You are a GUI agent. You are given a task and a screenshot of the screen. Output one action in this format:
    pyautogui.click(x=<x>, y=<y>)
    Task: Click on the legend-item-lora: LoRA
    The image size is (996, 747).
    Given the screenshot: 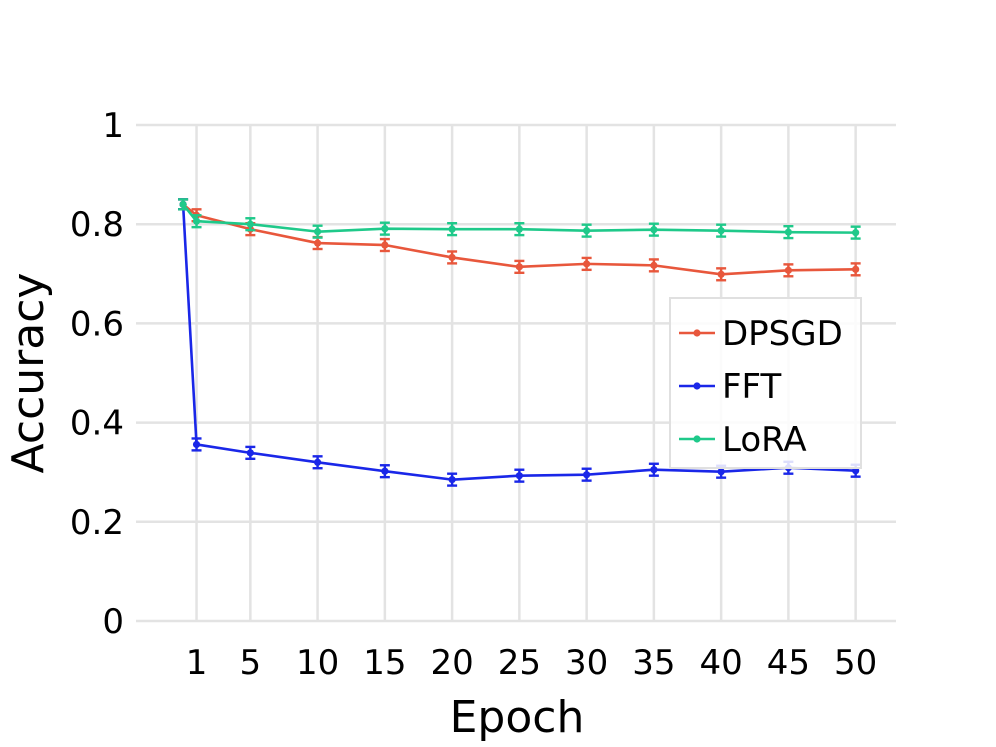 What is the action you would take?
    pyautogui.click(x=743, y=440)
    